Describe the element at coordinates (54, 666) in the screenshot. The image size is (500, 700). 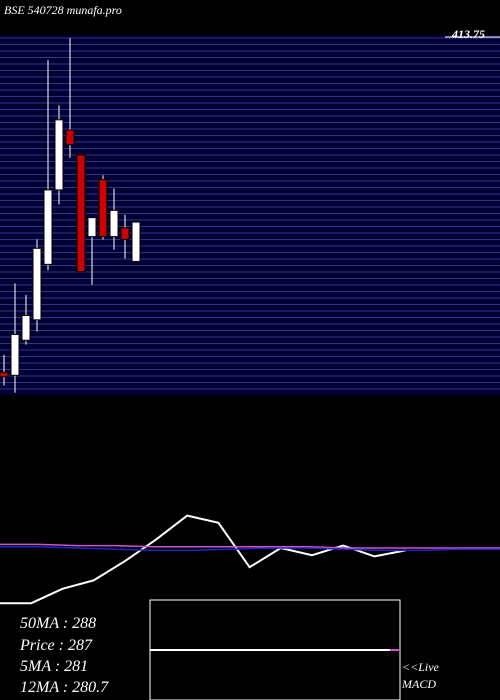
I see `stat: 5MA : 281` at that location.